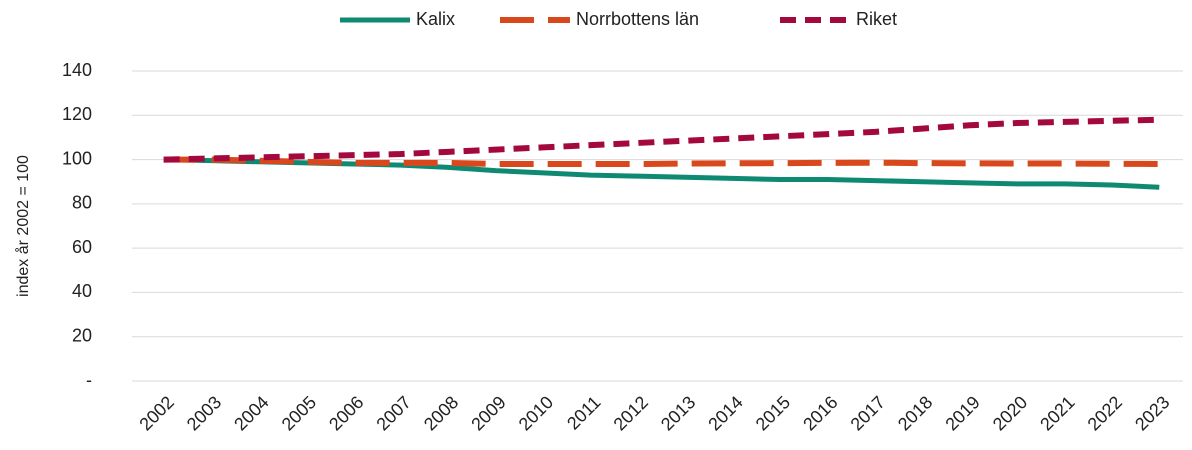 Image resolution: width=1192 pixels, height=450 pixels. I want to click on y-tick-label: 20, so click(82, 335).